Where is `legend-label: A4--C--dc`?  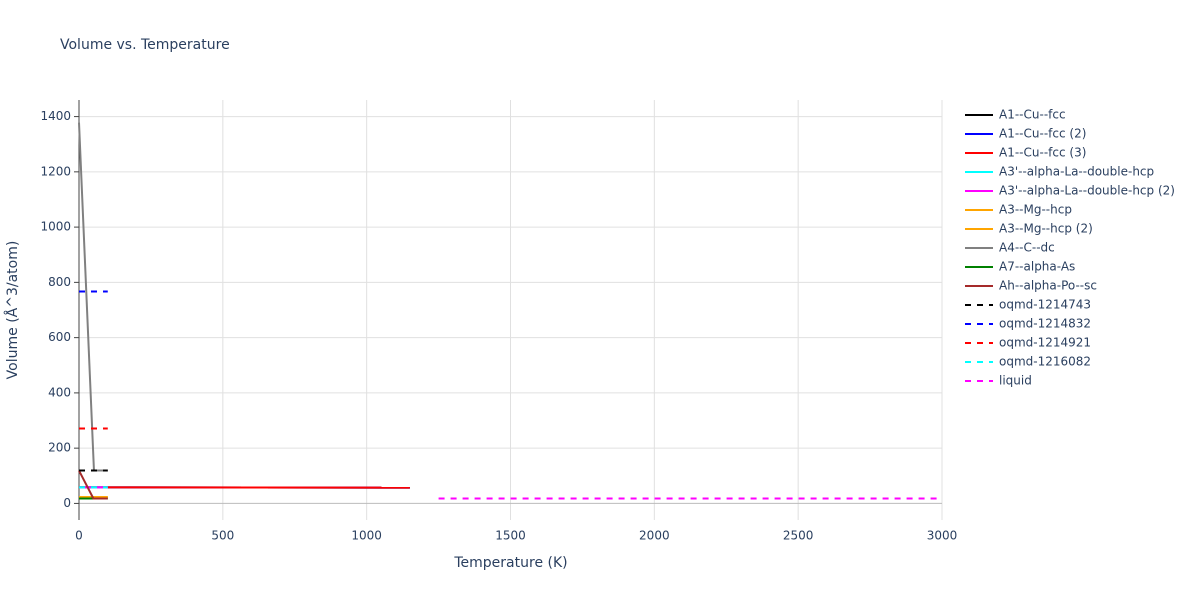
legend-label: A4--C--dc is located at coordinates (1027, 248).